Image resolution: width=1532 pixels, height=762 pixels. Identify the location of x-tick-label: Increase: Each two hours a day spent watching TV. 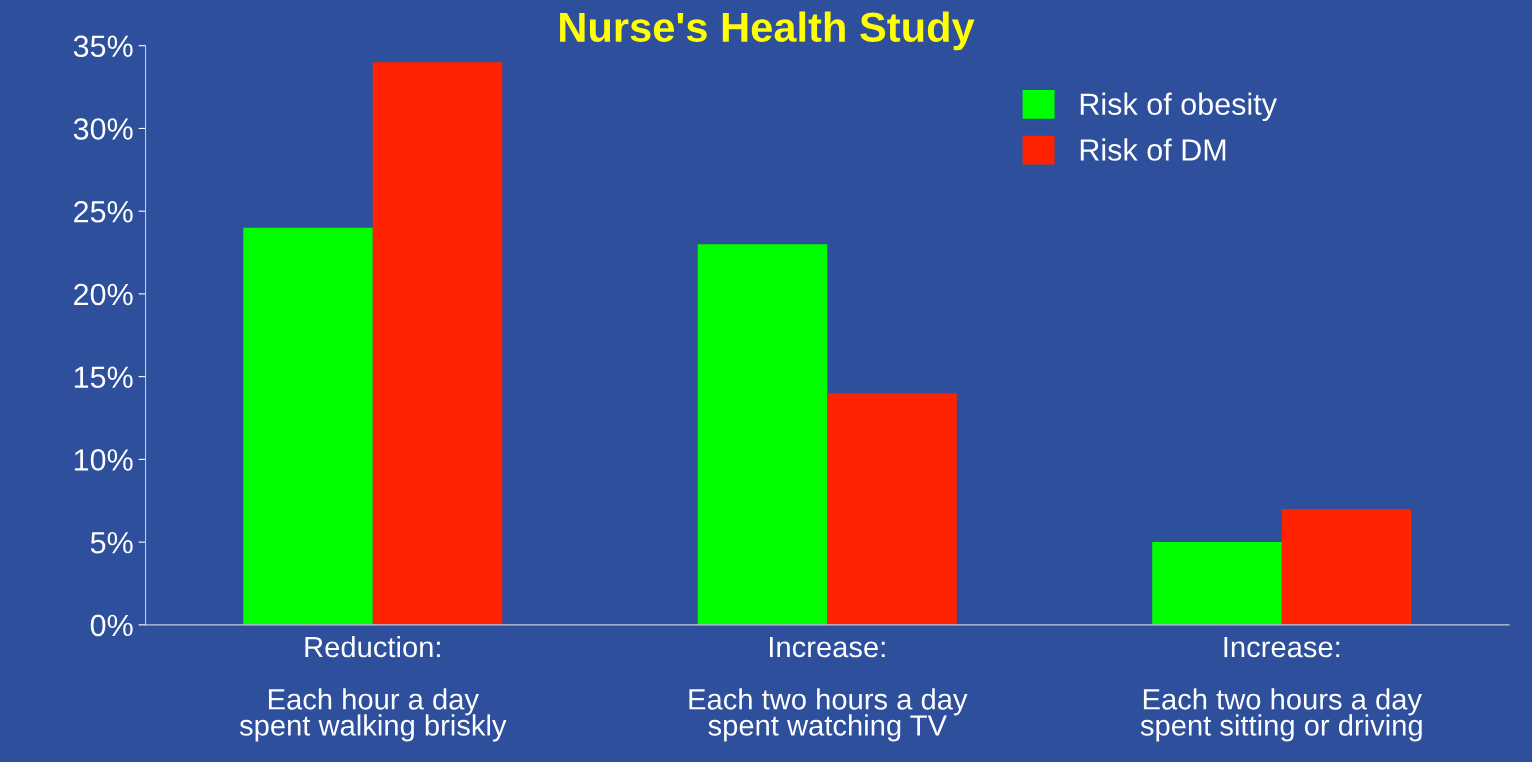
(828, 689).